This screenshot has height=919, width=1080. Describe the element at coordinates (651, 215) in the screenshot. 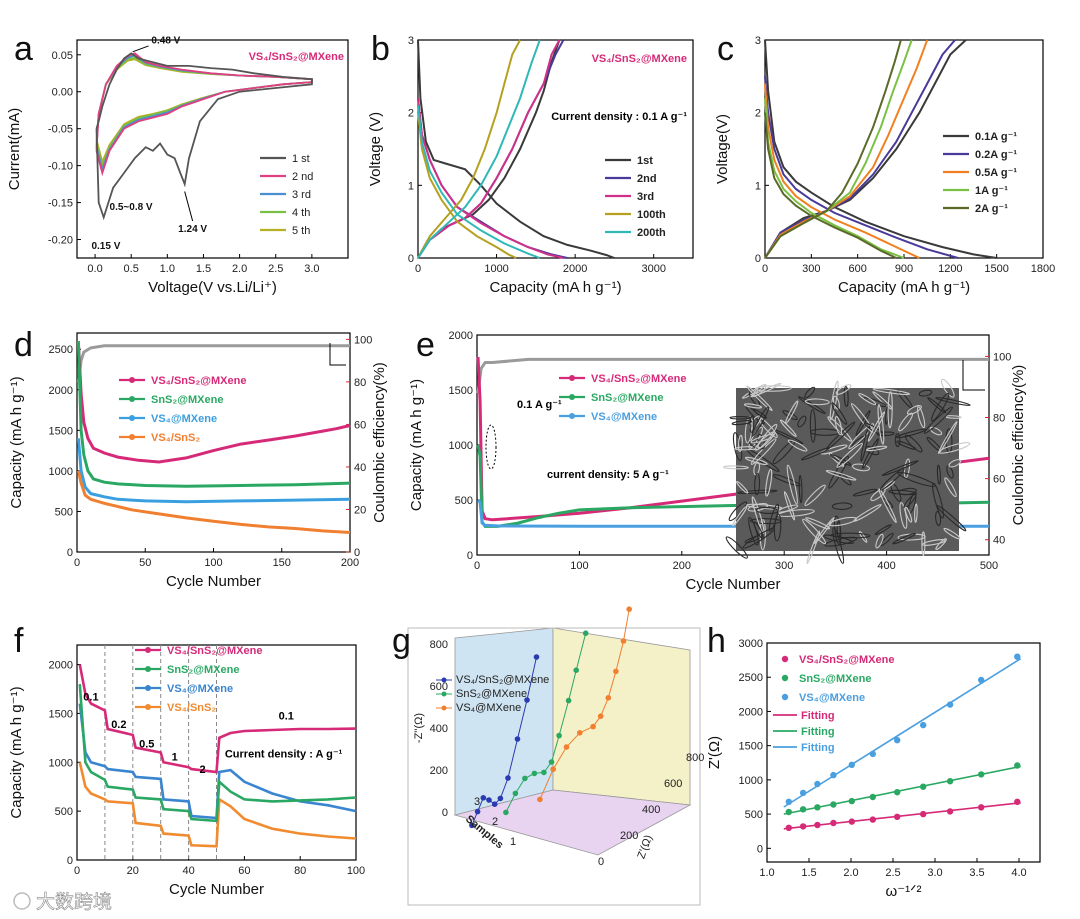

I see `legend-label: 100th` at that location.